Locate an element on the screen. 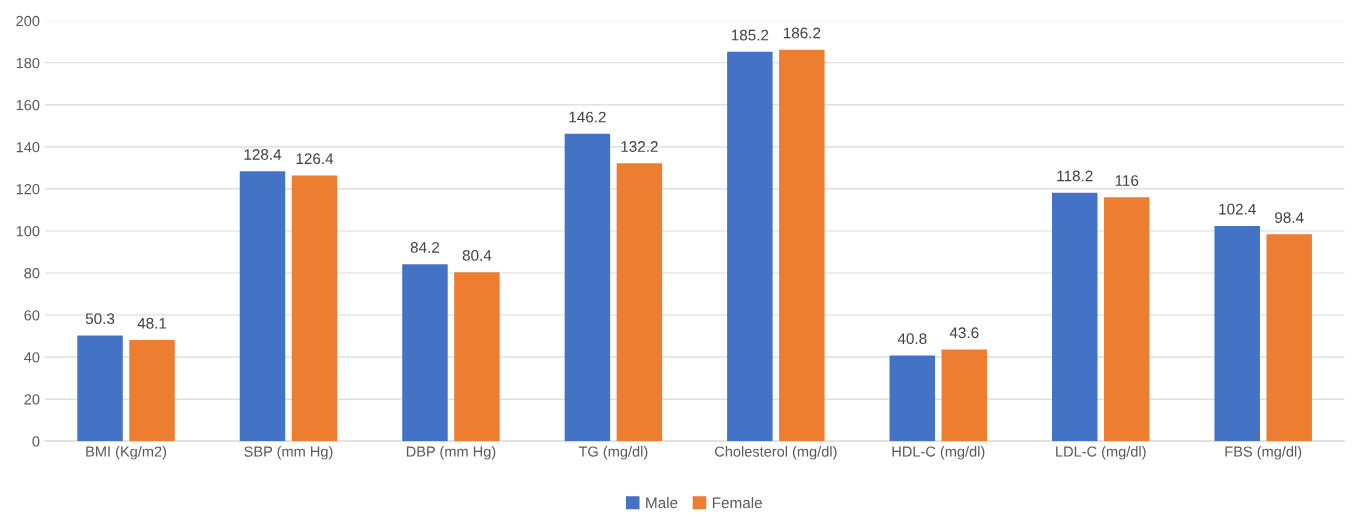  x-tick-label: LDL-C (mg/dl) is located at coordinates (1101, 453).